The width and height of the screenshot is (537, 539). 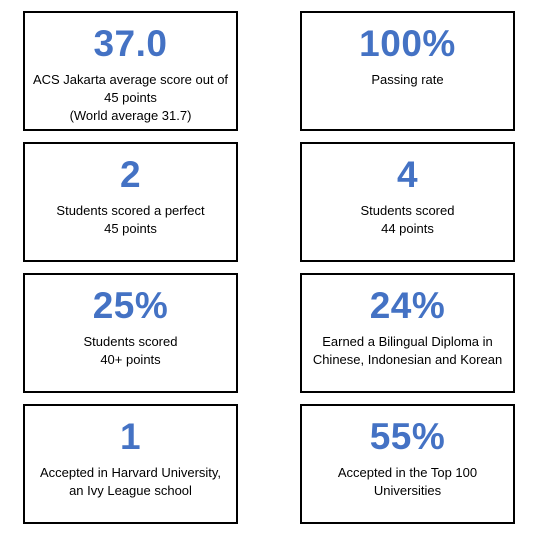 What do you see at coordinates (130, 174) in the screenshot?
I see `stat-value: 2` at bounding box center [130, 174].